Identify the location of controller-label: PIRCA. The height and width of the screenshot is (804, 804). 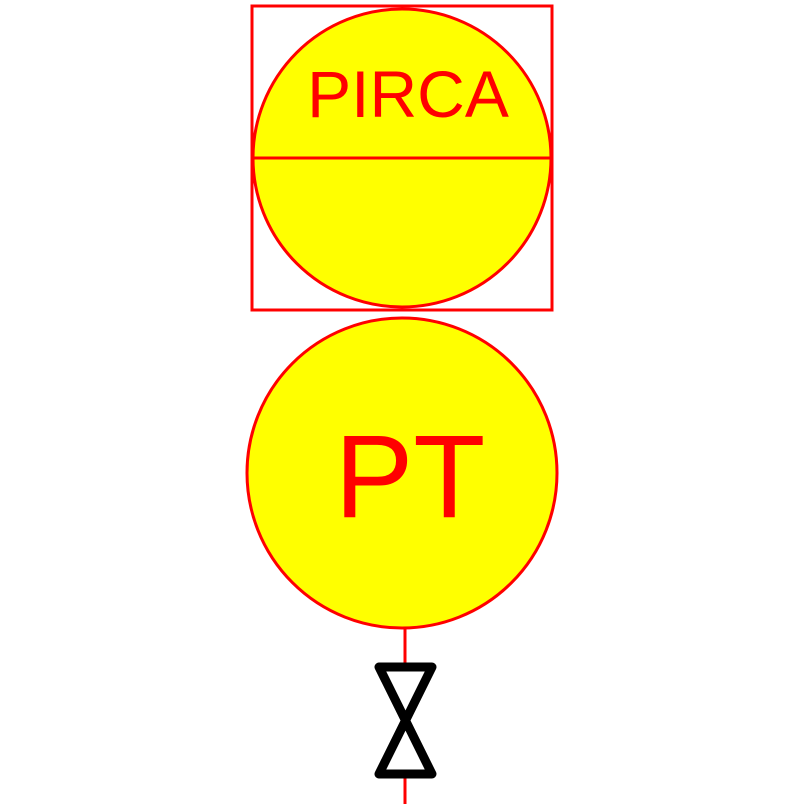
(408, 94).